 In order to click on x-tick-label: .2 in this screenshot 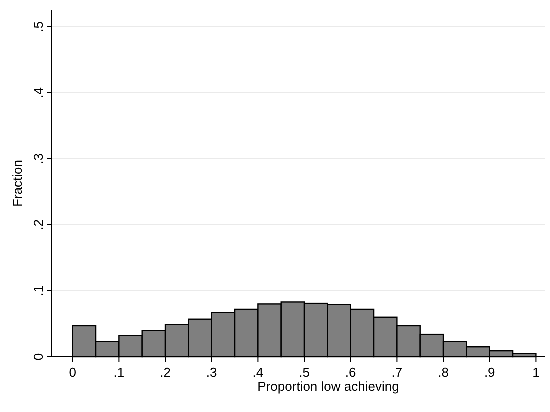, I will do `click(165, 372)`.